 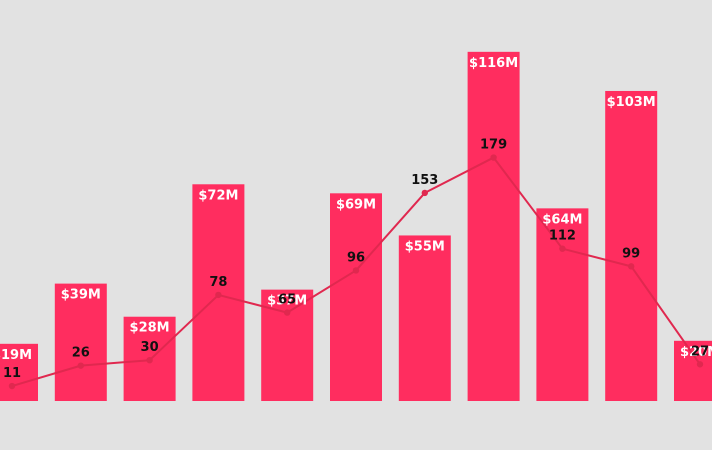 I want to click on line-value-label-5: 65, so click(x=287, y=300).